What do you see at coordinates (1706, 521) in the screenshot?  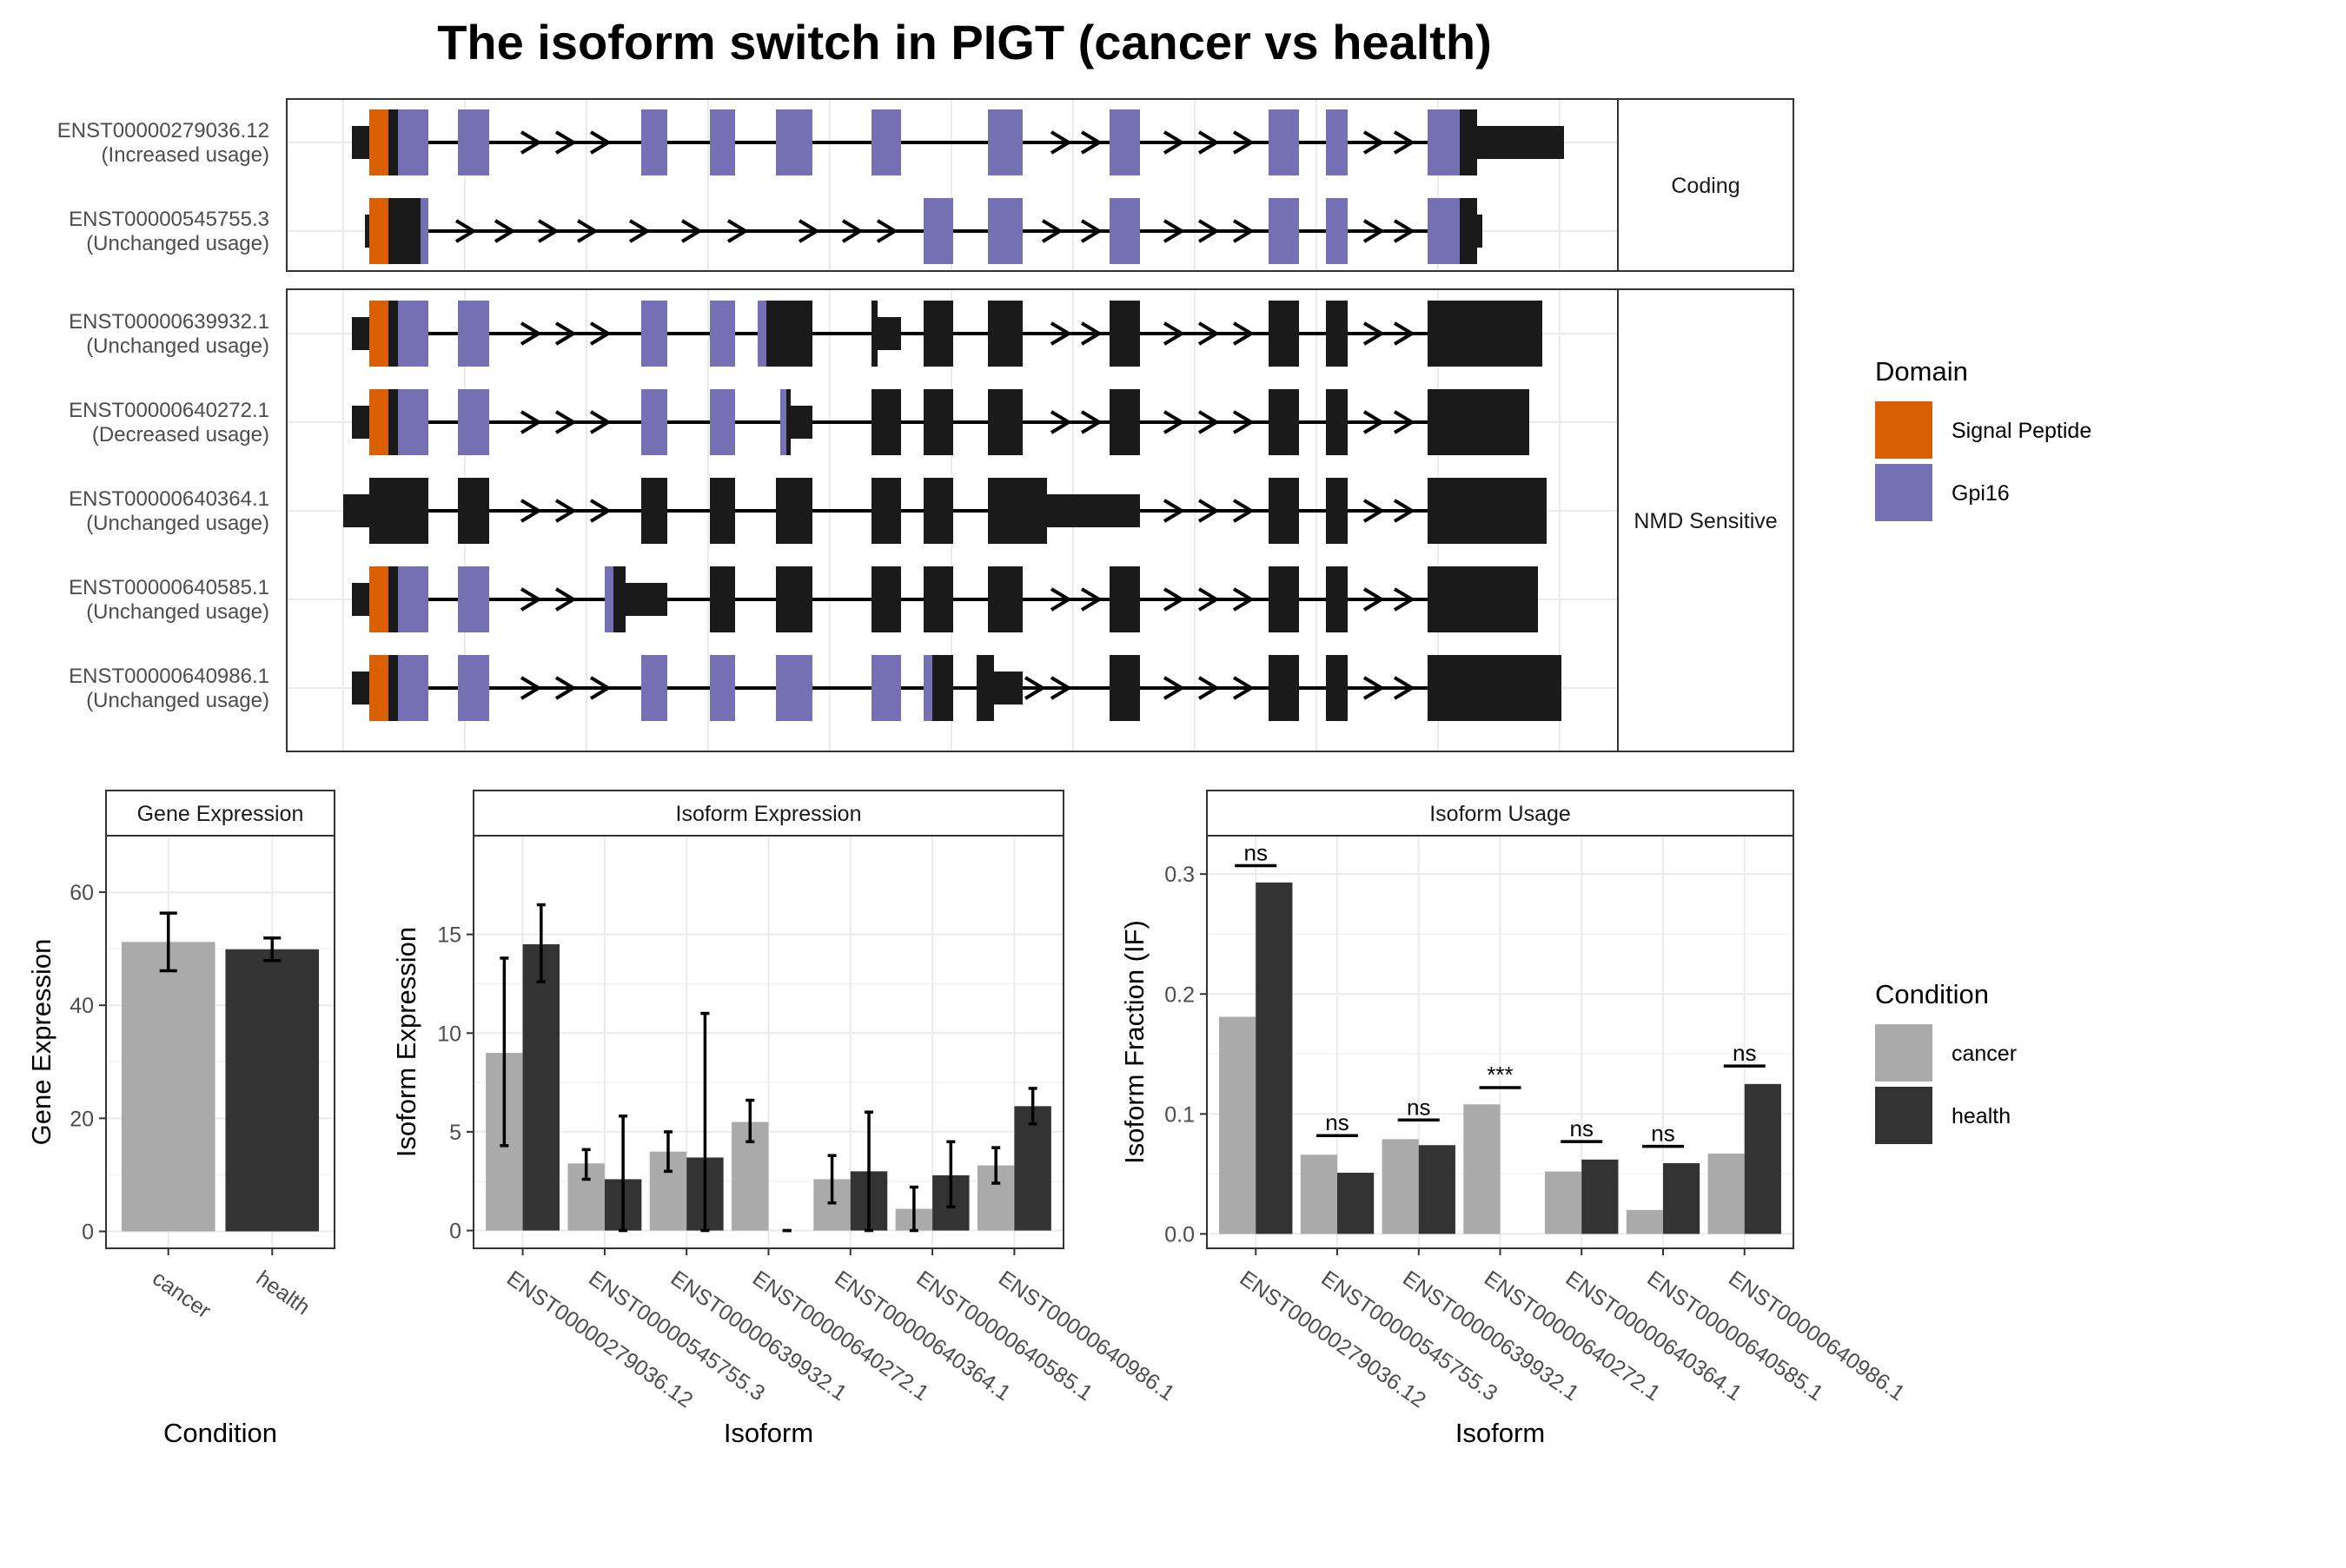 I see `facet-strip-label: NMD Sensitive` at bounding box center [1706, 521].